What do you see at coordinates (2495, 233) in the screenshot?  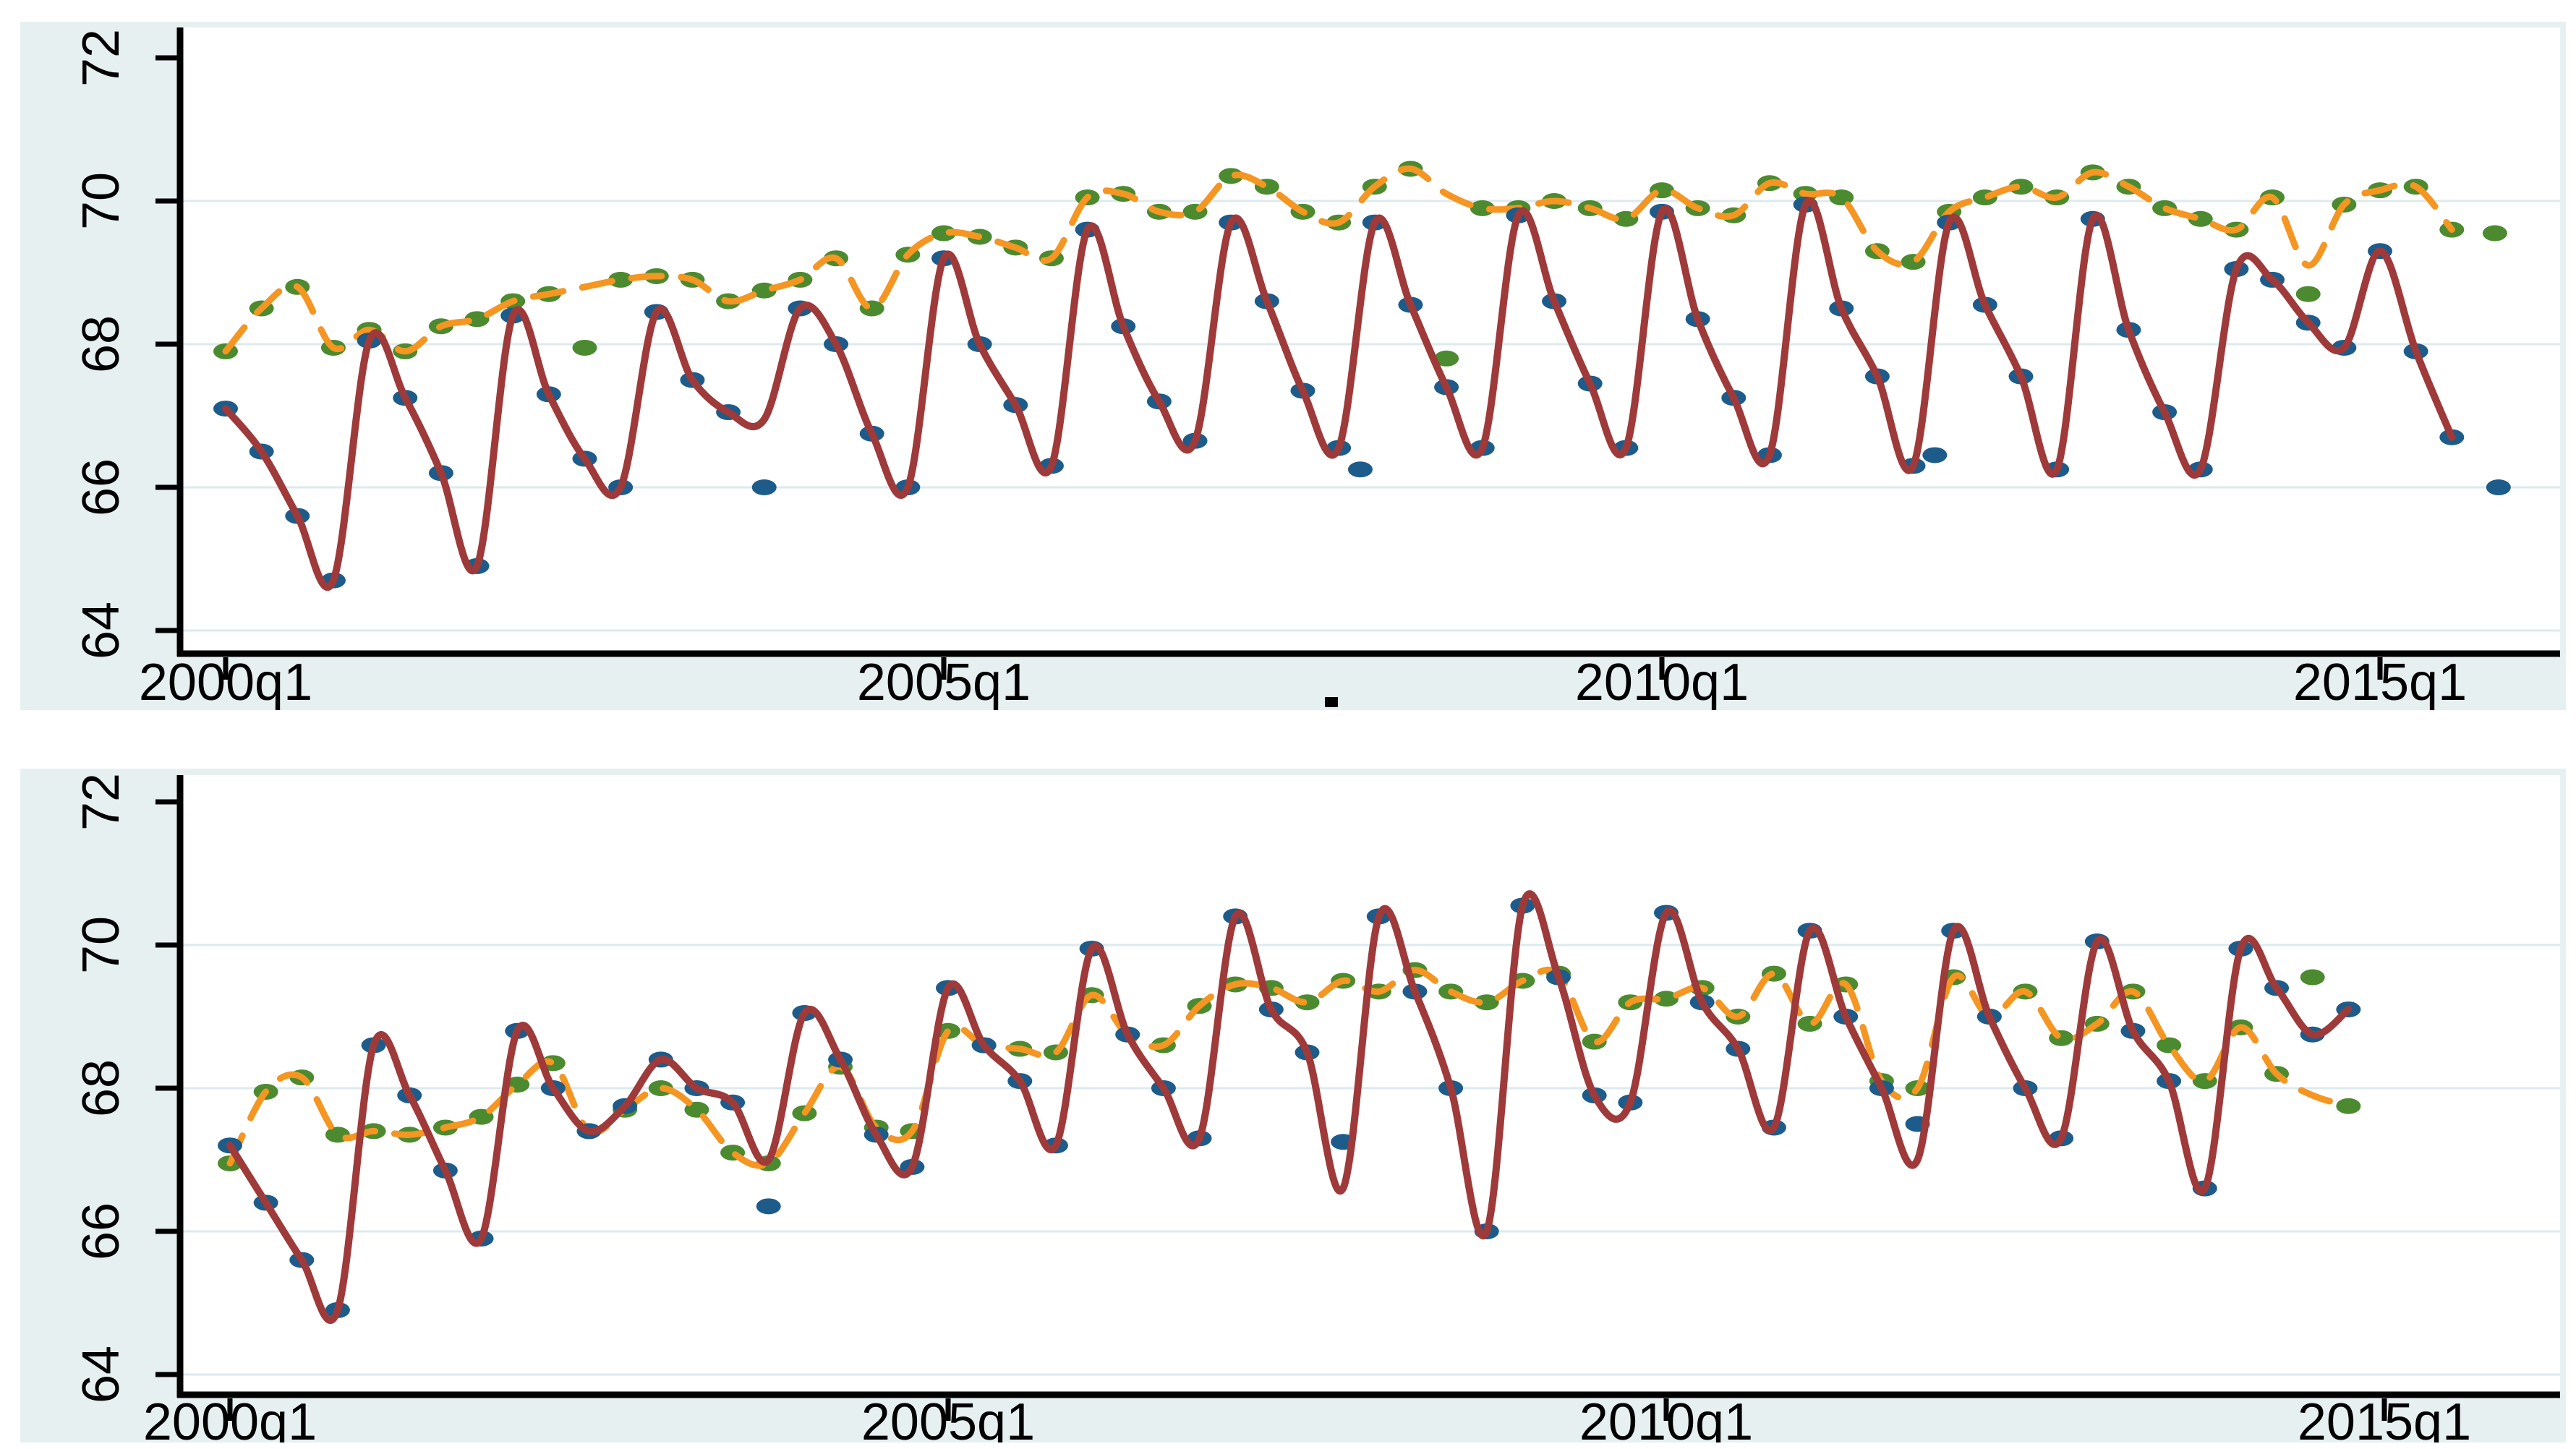 I see `seasonally-adjusted-outlier-point` at bounding box center [2495, 233].